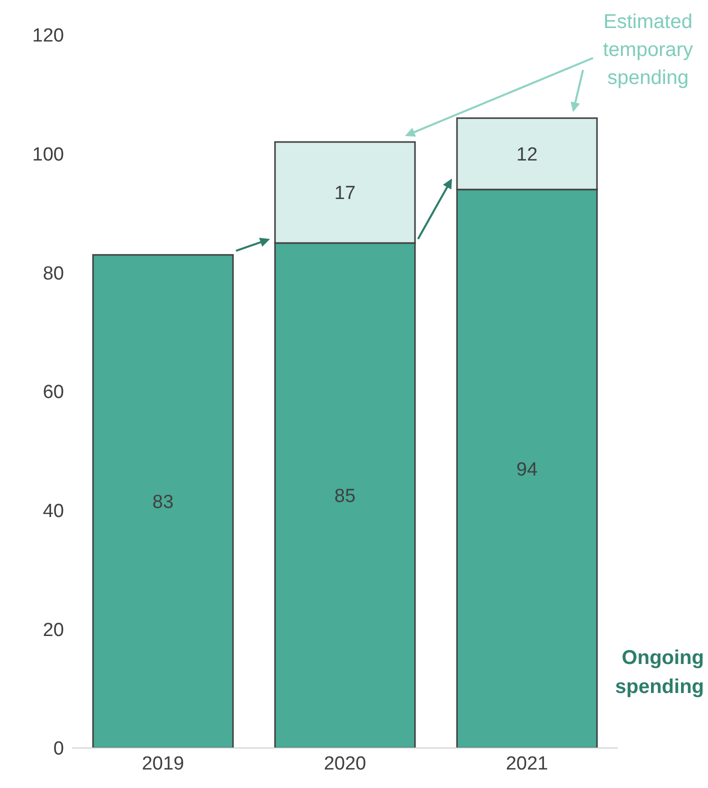  Describe the element at coordinates (527, 469) in the screenshot. I see `data-label: 94` at that location.